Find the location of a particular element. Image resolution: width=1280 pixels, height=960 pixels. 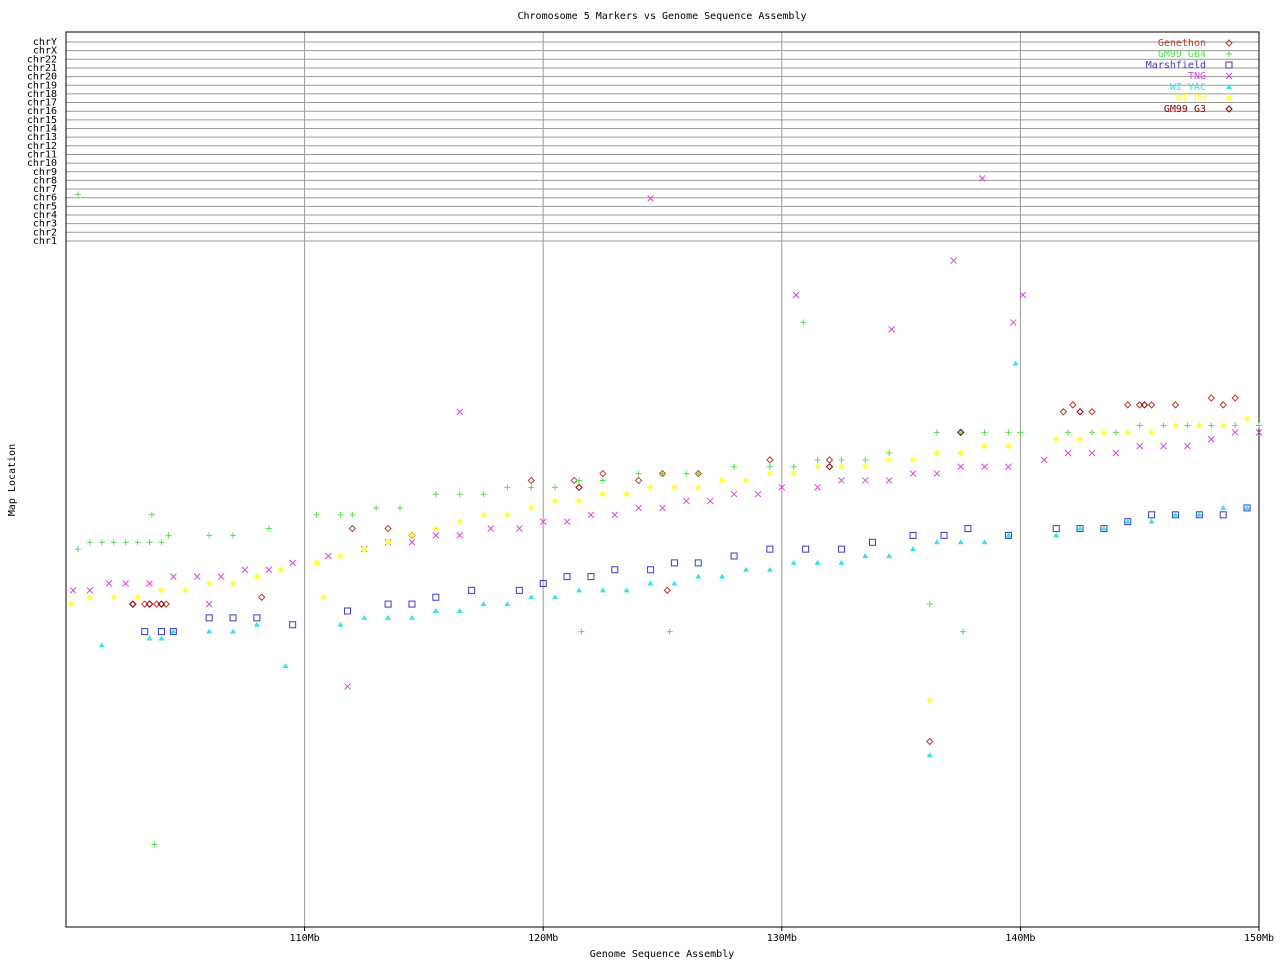

legend-label: WI YAC is located at coordinates (1188, 87).